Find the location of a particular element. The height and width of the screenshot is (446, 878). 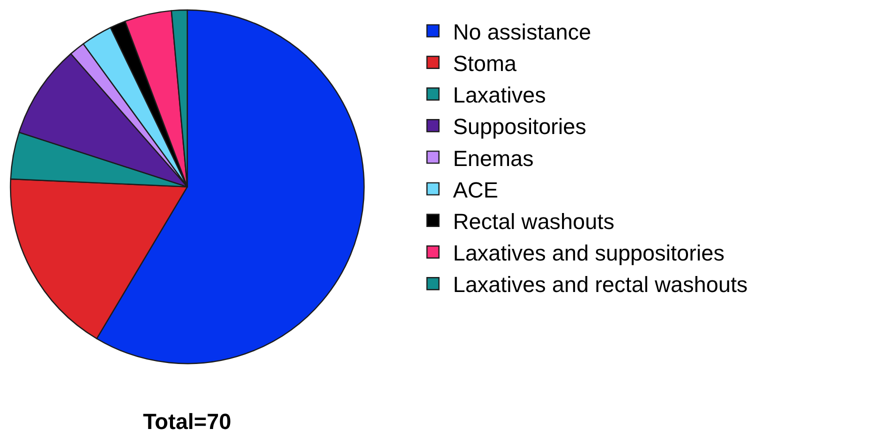

legend-label: Suppositories is located at coordinates (519, 127).